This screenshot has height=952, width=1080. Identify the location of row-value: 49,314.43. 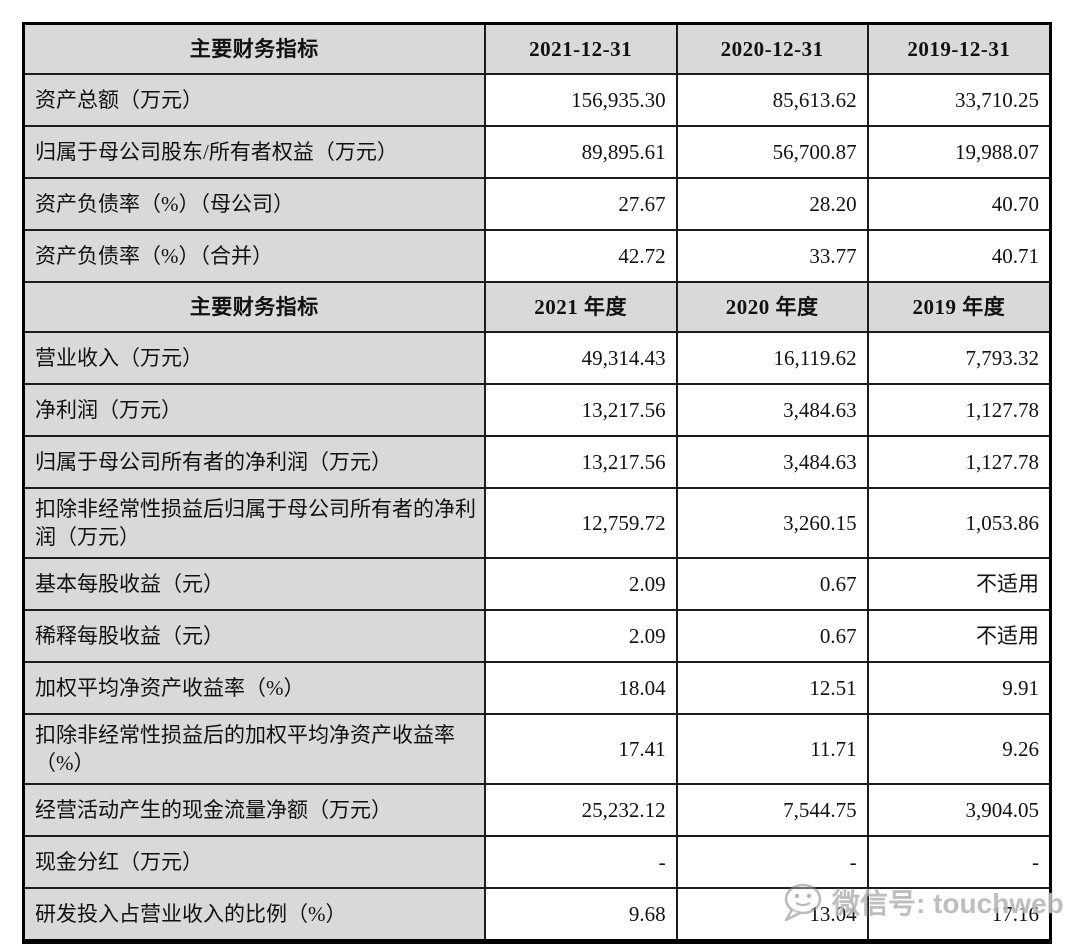
(580, 358).